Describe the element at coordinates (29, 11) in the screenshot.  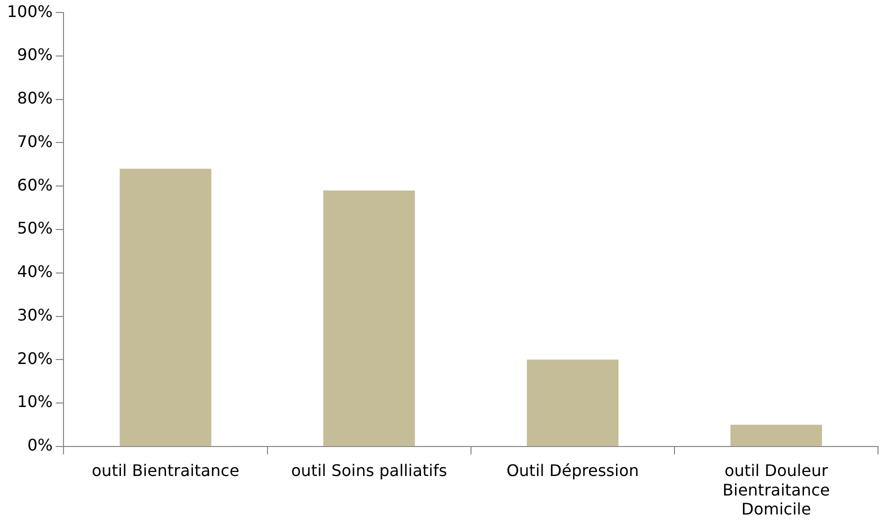
I see `y-tick-label: 100%` at that location.